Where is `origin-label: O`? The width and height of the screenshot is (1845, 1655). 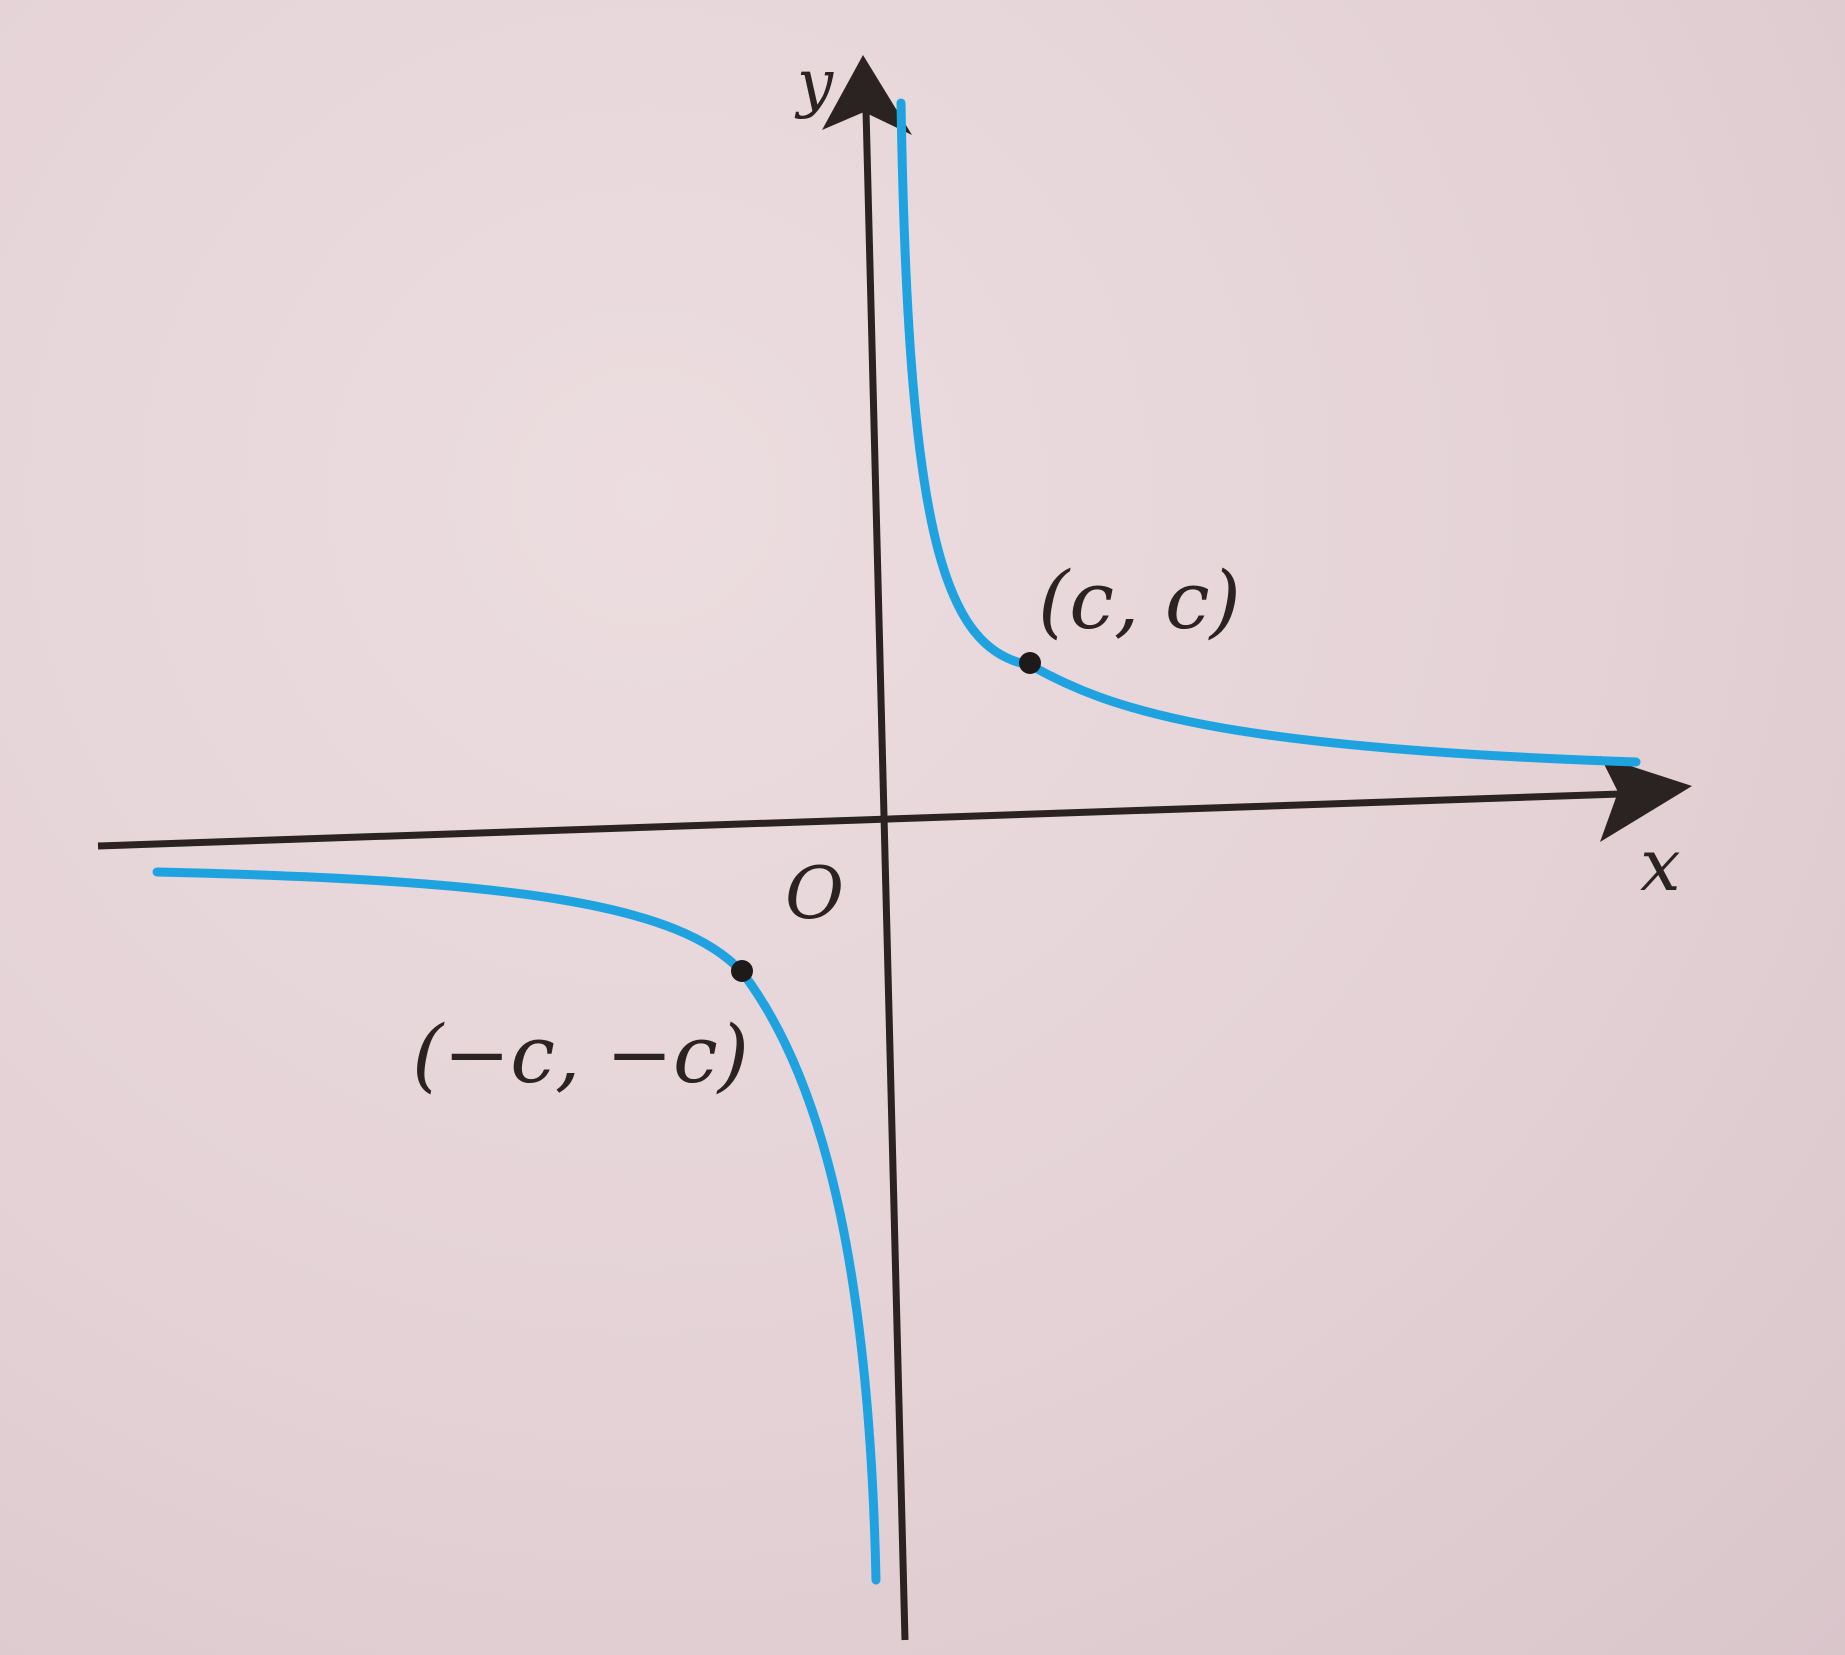 origin-label: O is located at coordinates (814, 893).